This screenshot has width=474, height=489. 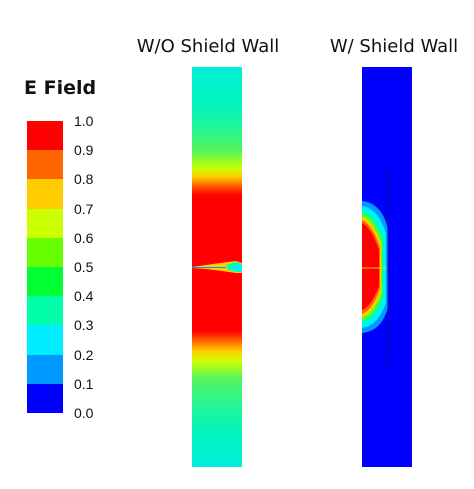 I want to click on color-scale-bar, so click(x=45, y=267).